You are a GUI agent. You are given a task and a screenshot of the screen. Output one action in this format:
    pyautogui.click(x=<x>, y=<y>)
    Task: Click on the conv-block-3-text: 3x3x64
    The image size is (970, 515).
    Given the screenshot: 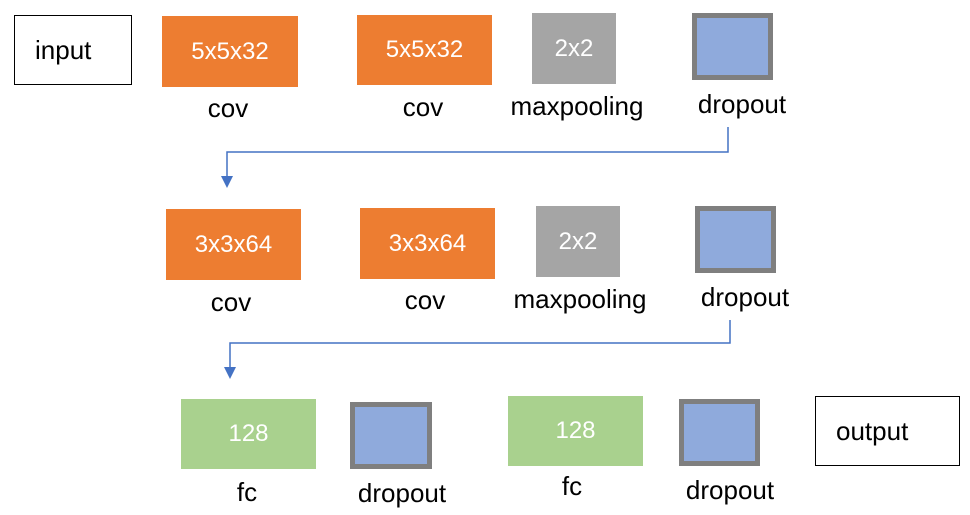 What is the action you would take?
    pyautogui.click(x=233, y=244)
    